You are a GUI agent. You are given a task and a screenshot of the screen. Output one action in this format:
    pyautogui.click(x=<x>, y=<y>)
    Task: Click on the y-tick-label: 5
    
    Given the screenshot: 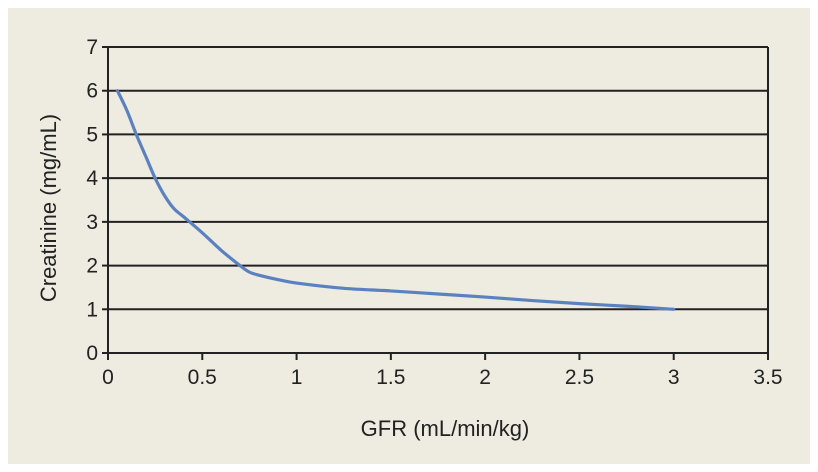 What is the action you would take?
    pyautogui.click(x=92, y=134)
    